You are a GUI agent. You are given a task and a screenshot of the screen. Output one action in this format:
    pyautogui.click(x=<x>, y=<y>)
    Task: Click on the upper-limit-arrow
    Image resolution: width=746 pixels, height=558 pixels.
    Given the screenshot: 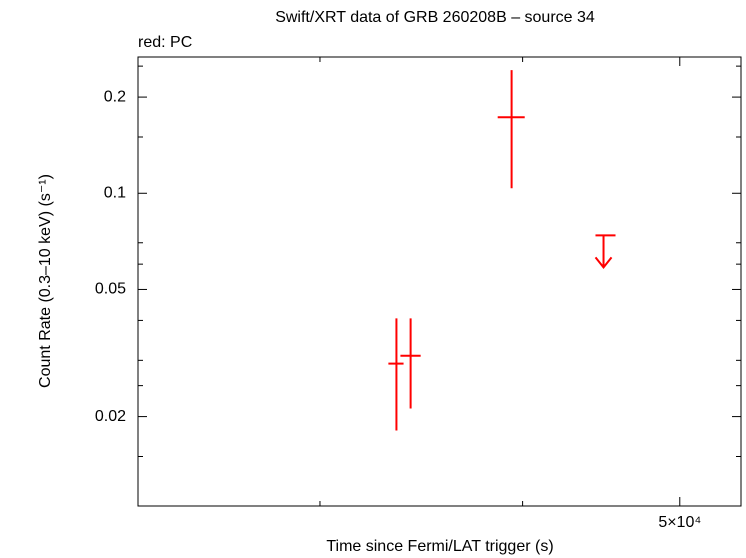 What is the action you would take?
    pyautogui.click(x=603, y=252)
    